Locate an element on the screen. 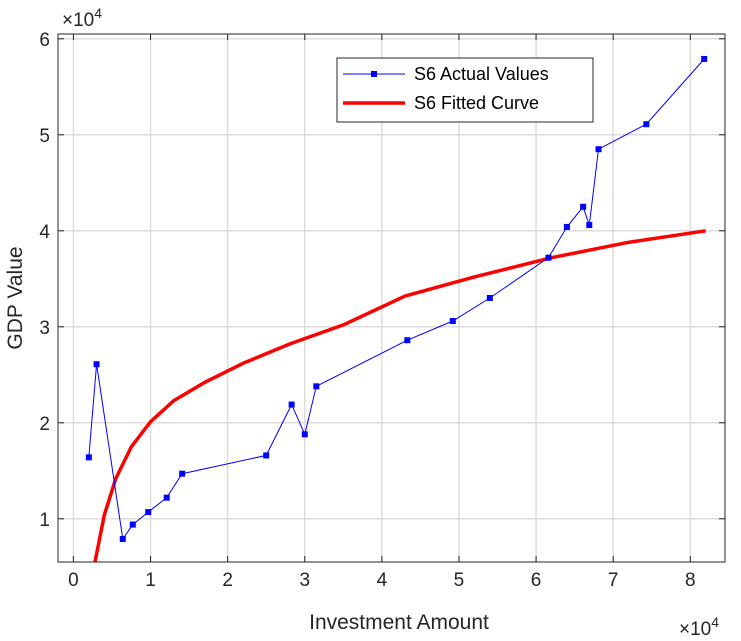 This screenshot has height=641, width=741. legend-label-fitted: S6 Fitted Curve is located at coordinates (476, 103).